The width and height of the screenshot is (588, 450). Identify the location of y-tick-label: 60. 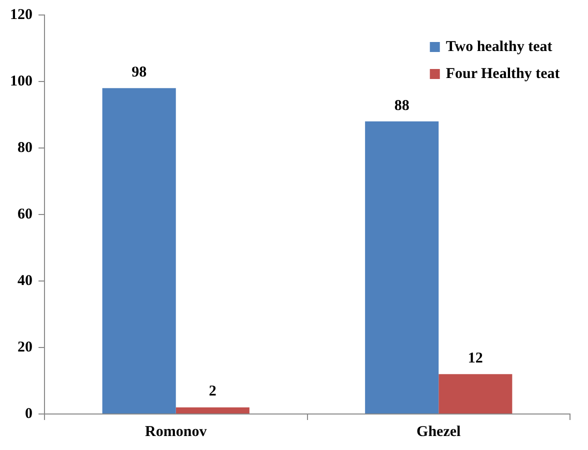
(25, 214).